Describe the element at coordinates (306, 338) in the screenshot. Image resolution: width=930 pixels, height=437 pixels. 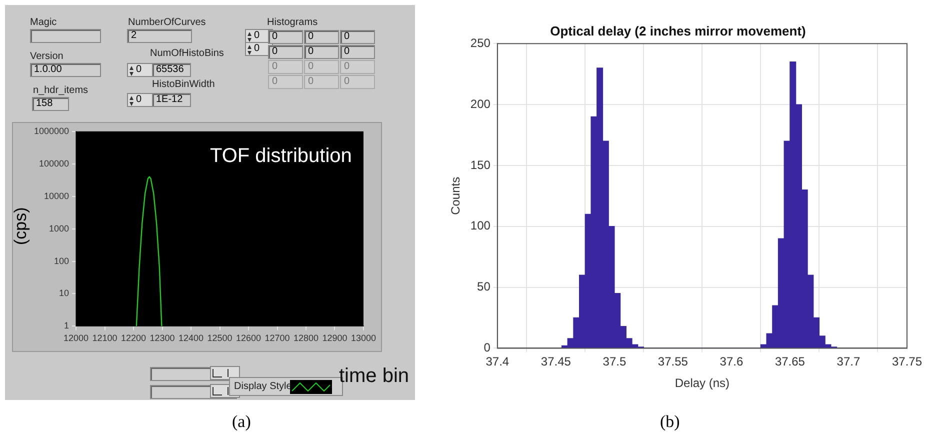
I see `x-tick-label: 12800` at that location.